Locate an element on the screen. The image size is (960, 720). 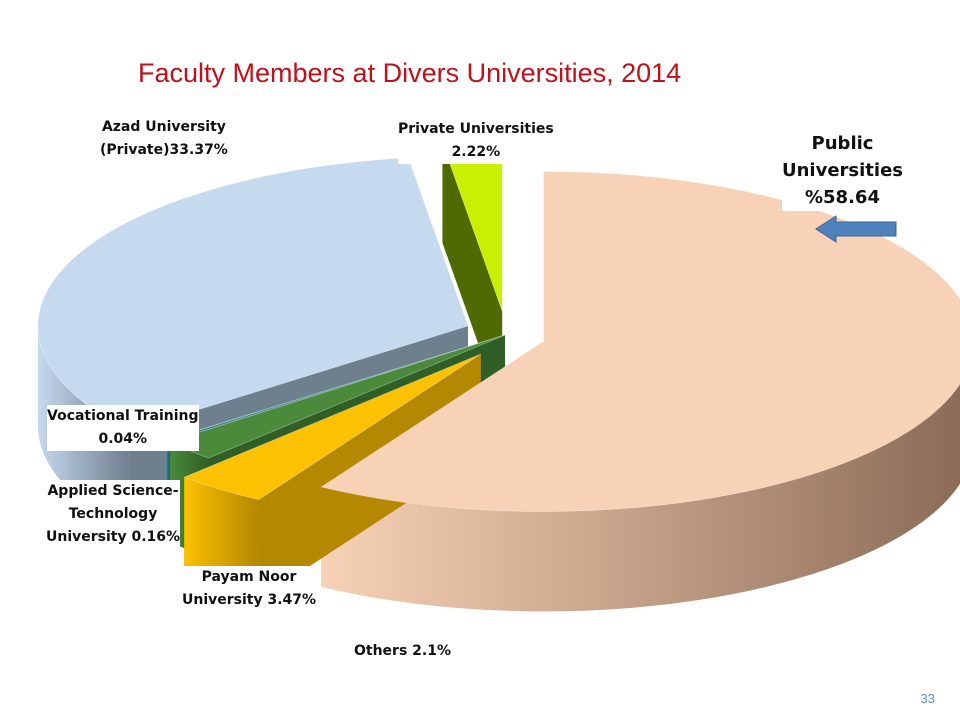
label-private: Private Universities 2.22% is located at coordinates (476, 141).